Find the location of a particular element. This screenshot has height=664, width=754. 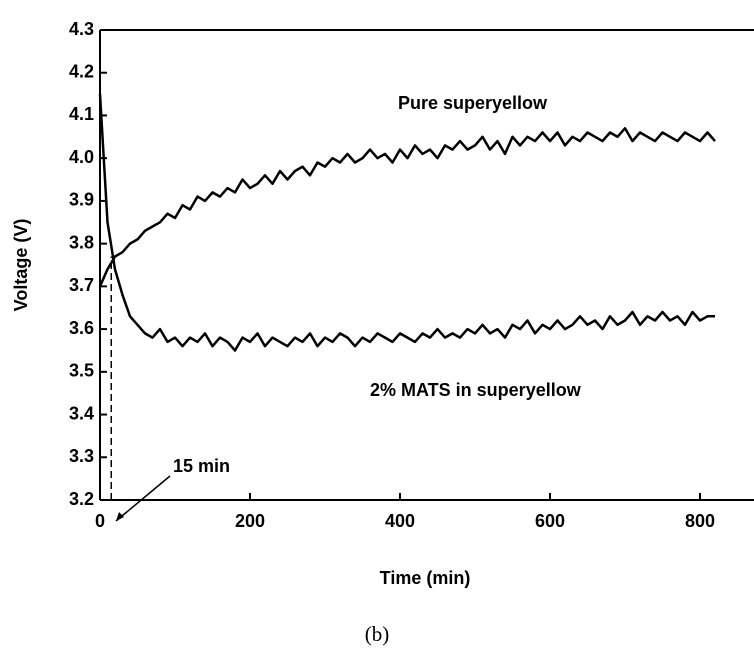

legend-label: 2% MATS in superyellow is located at coordinates (476, 390).